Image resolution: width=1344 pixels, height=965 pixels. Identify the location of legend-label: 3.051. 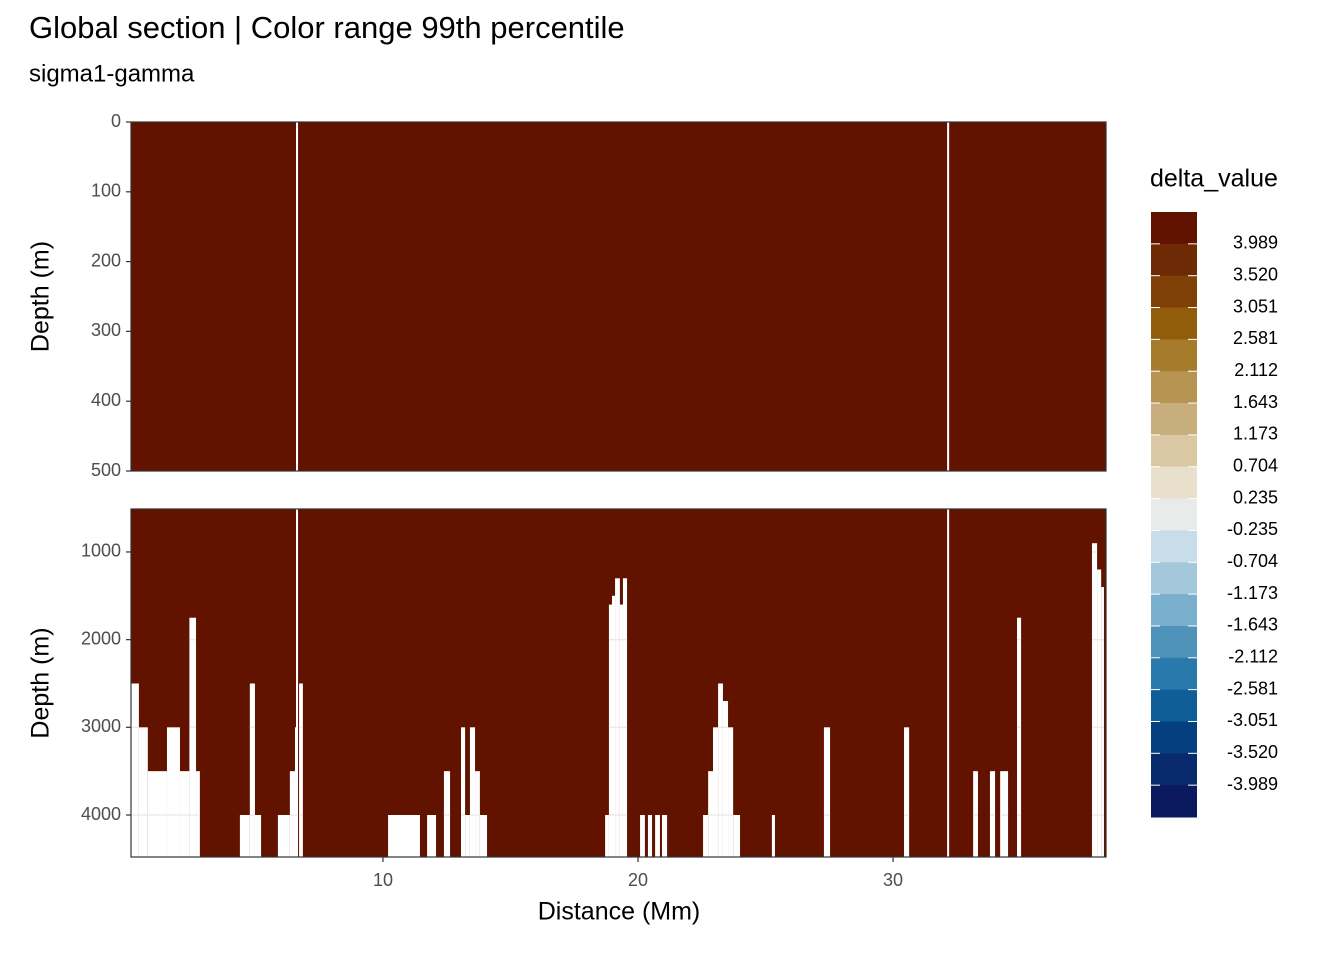
(1255, 306).